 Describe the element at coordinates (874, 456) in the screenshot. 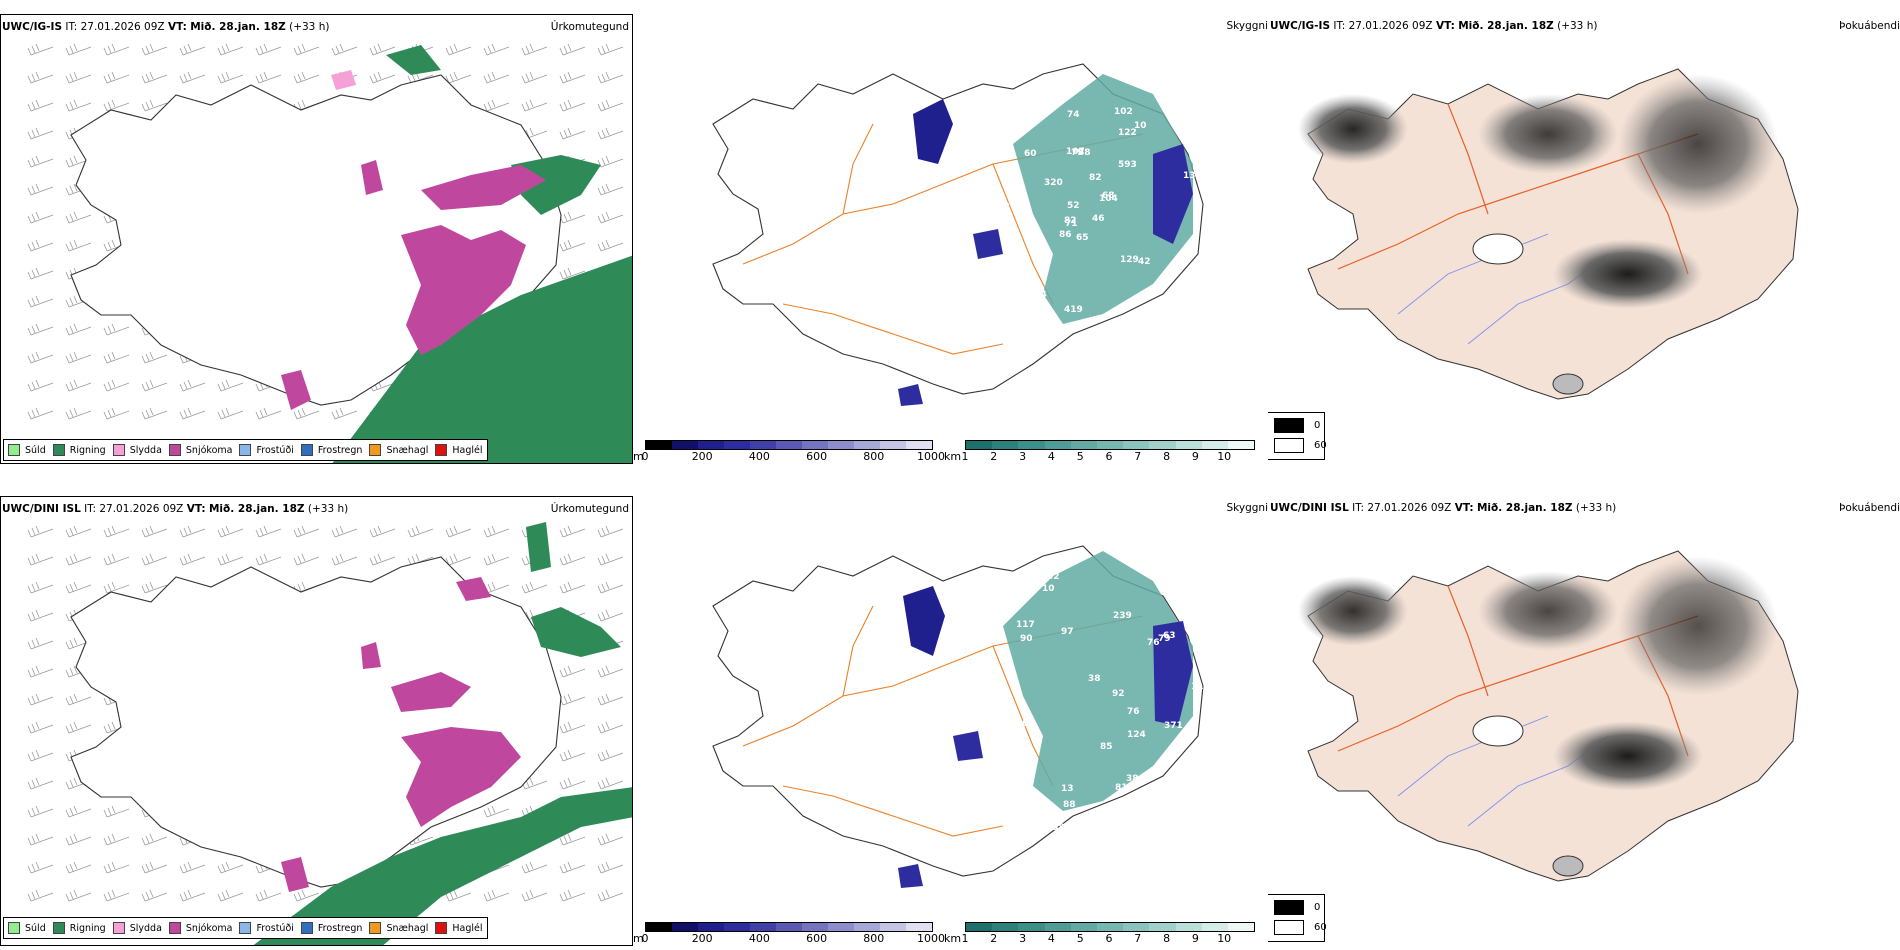

I see `colorbar-tick: 800` at that location.